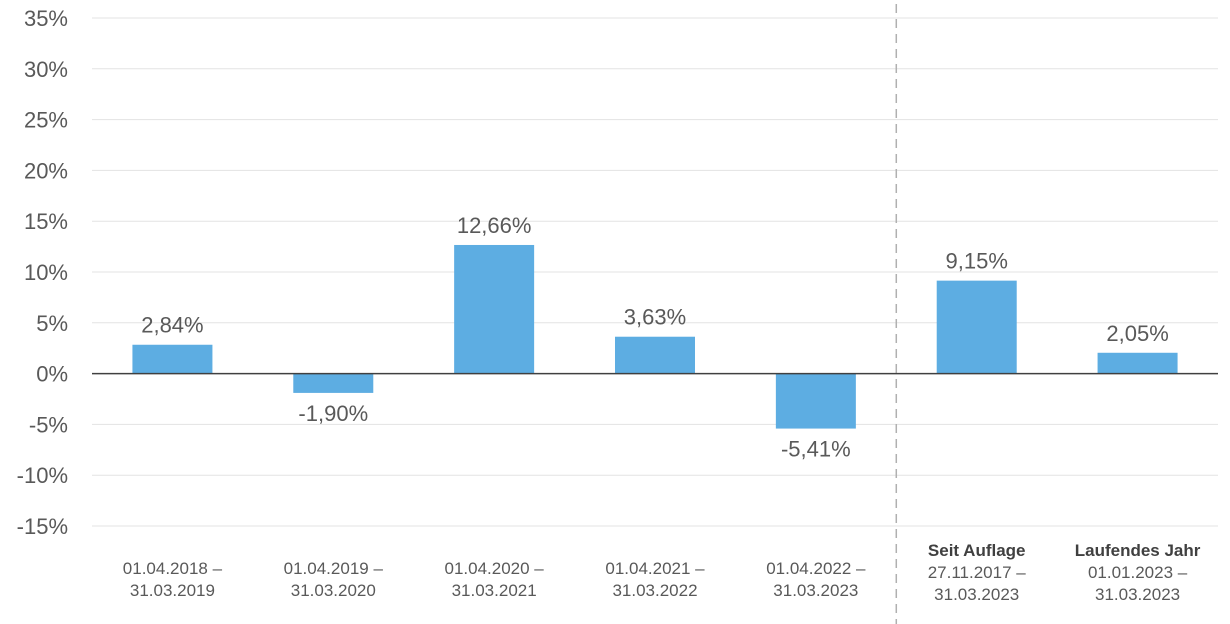  I want to click on data-label: 3,63%, so click(655, 317).